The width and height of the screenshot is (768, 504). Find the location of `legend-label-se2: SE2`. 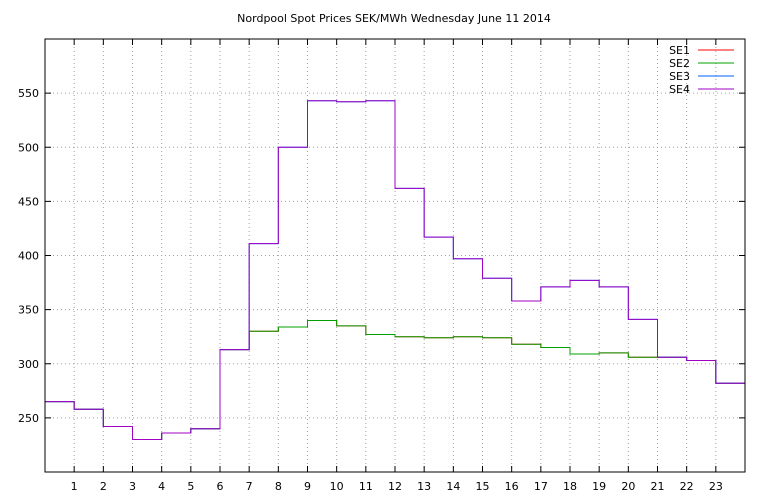

legend-label-se2: SE2 is located at coordinates (679, 63).